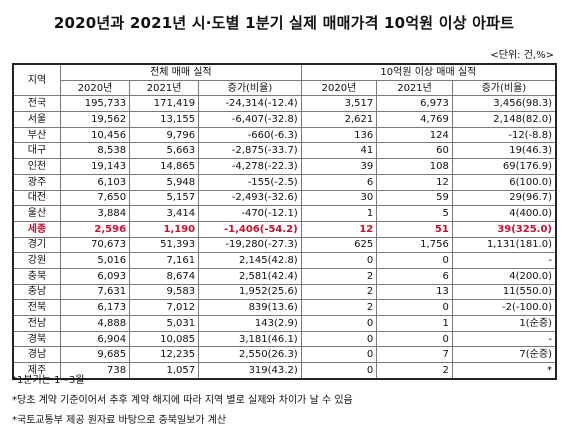 This screenshot has width=568, height=429. Describe the element at coordinates (504, 245) in the screenshot. I see `cell-bchg: 1,131(181.0)` at that location.